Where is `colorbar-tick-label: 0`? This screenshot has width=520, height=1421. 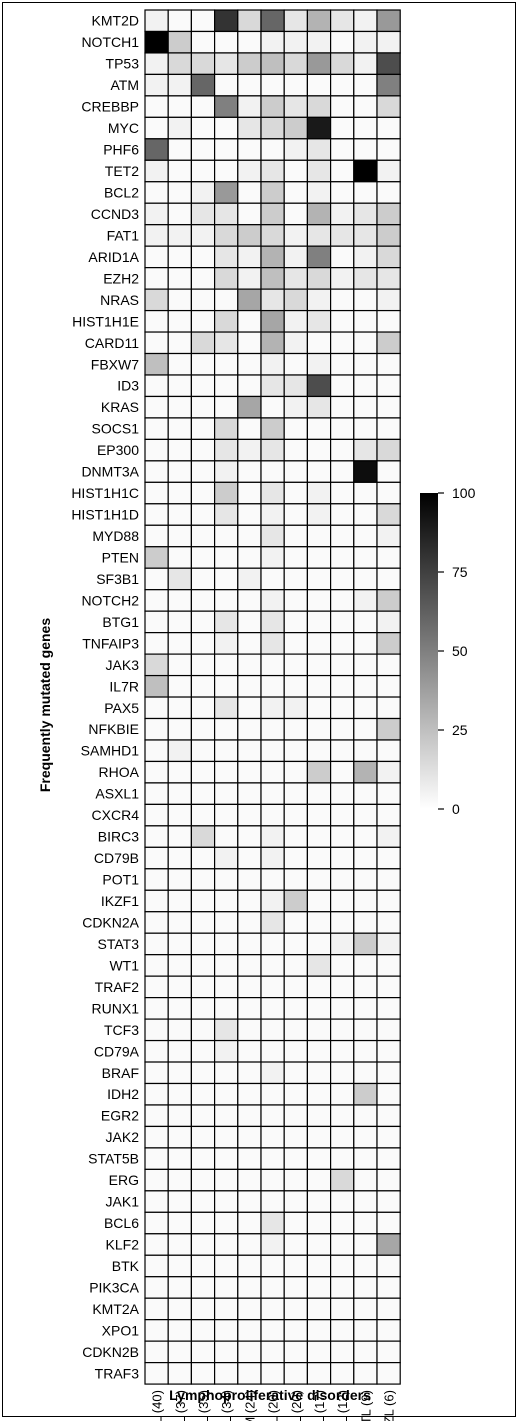 colorbar-tick-label: 0 is located at coordinates (456, 809).